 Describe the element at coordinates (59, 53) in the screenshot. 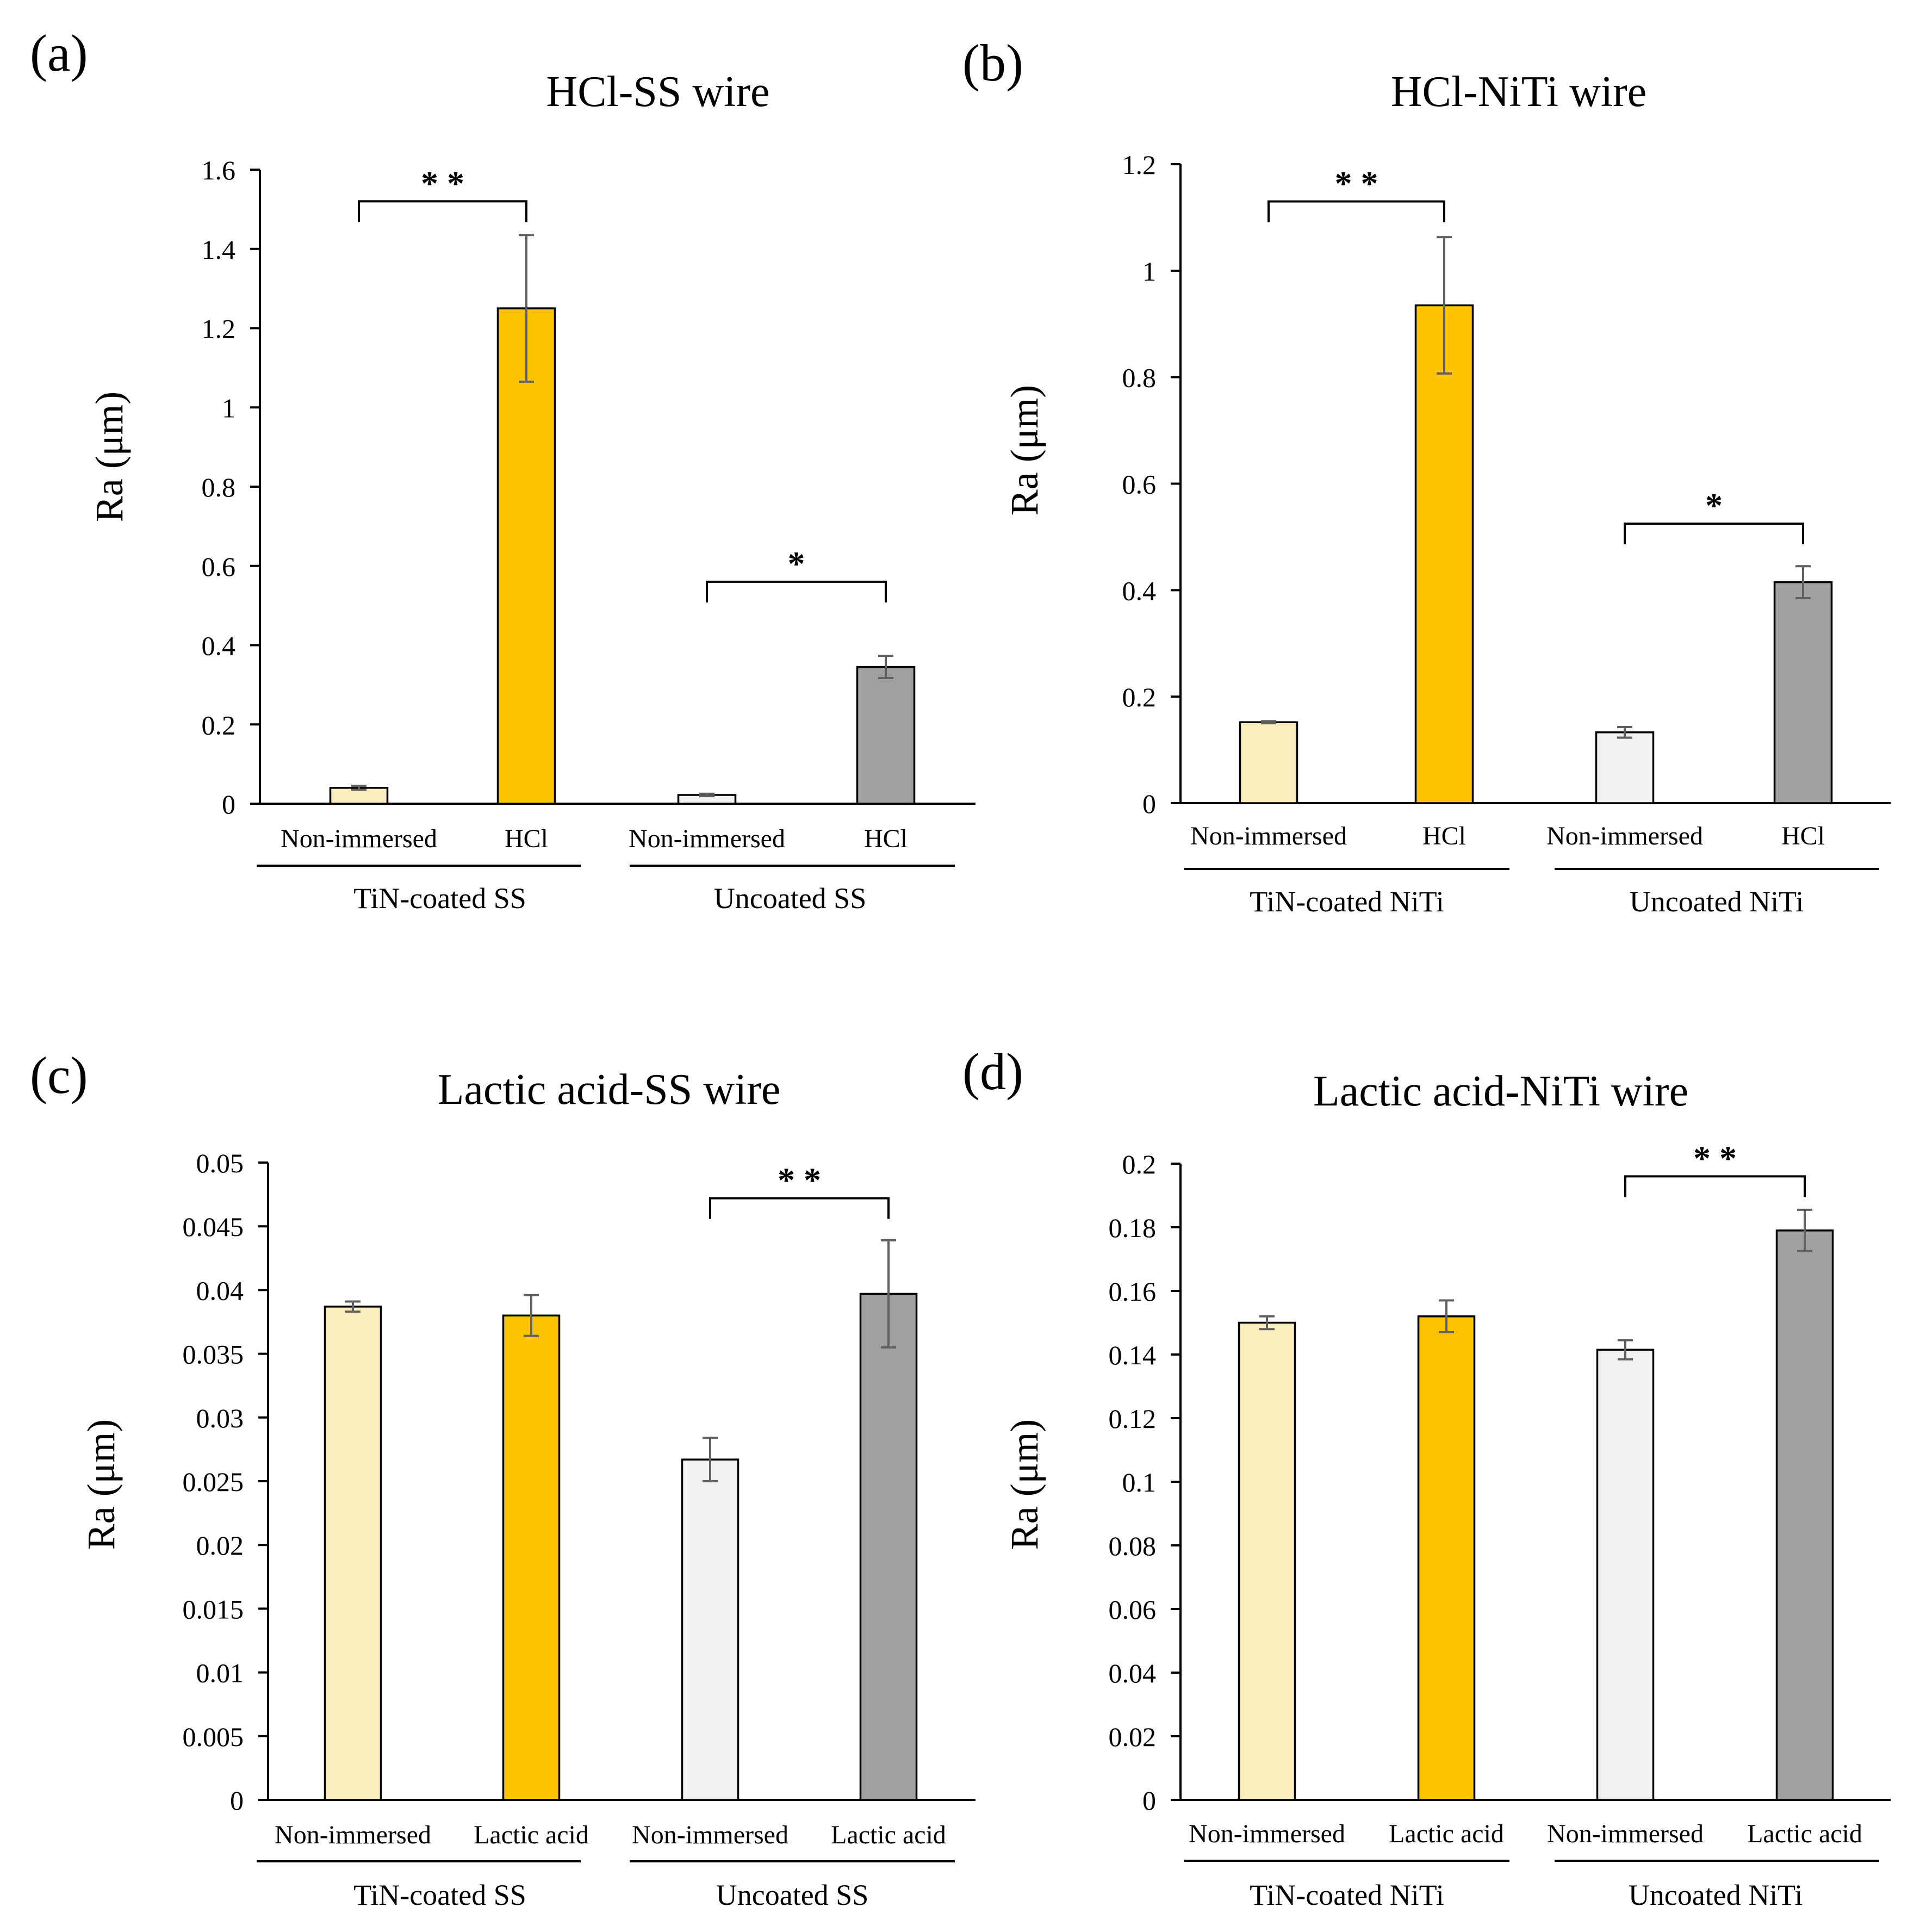

I see `panel-label: (a)` at that location.